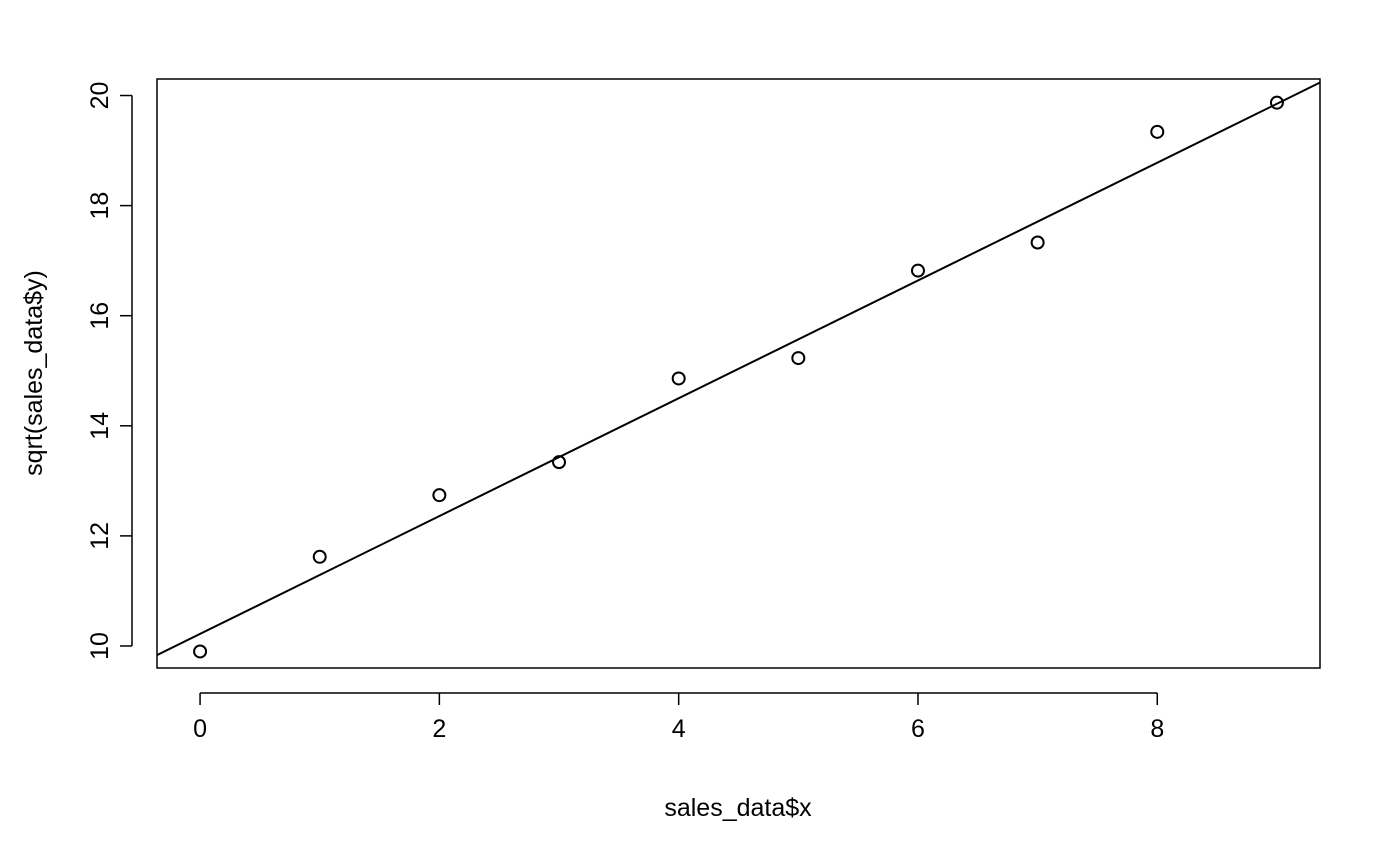  Describe the element at coordinates (100, 206) in the screenshot. I see `y-tick-label: 18` at that location.